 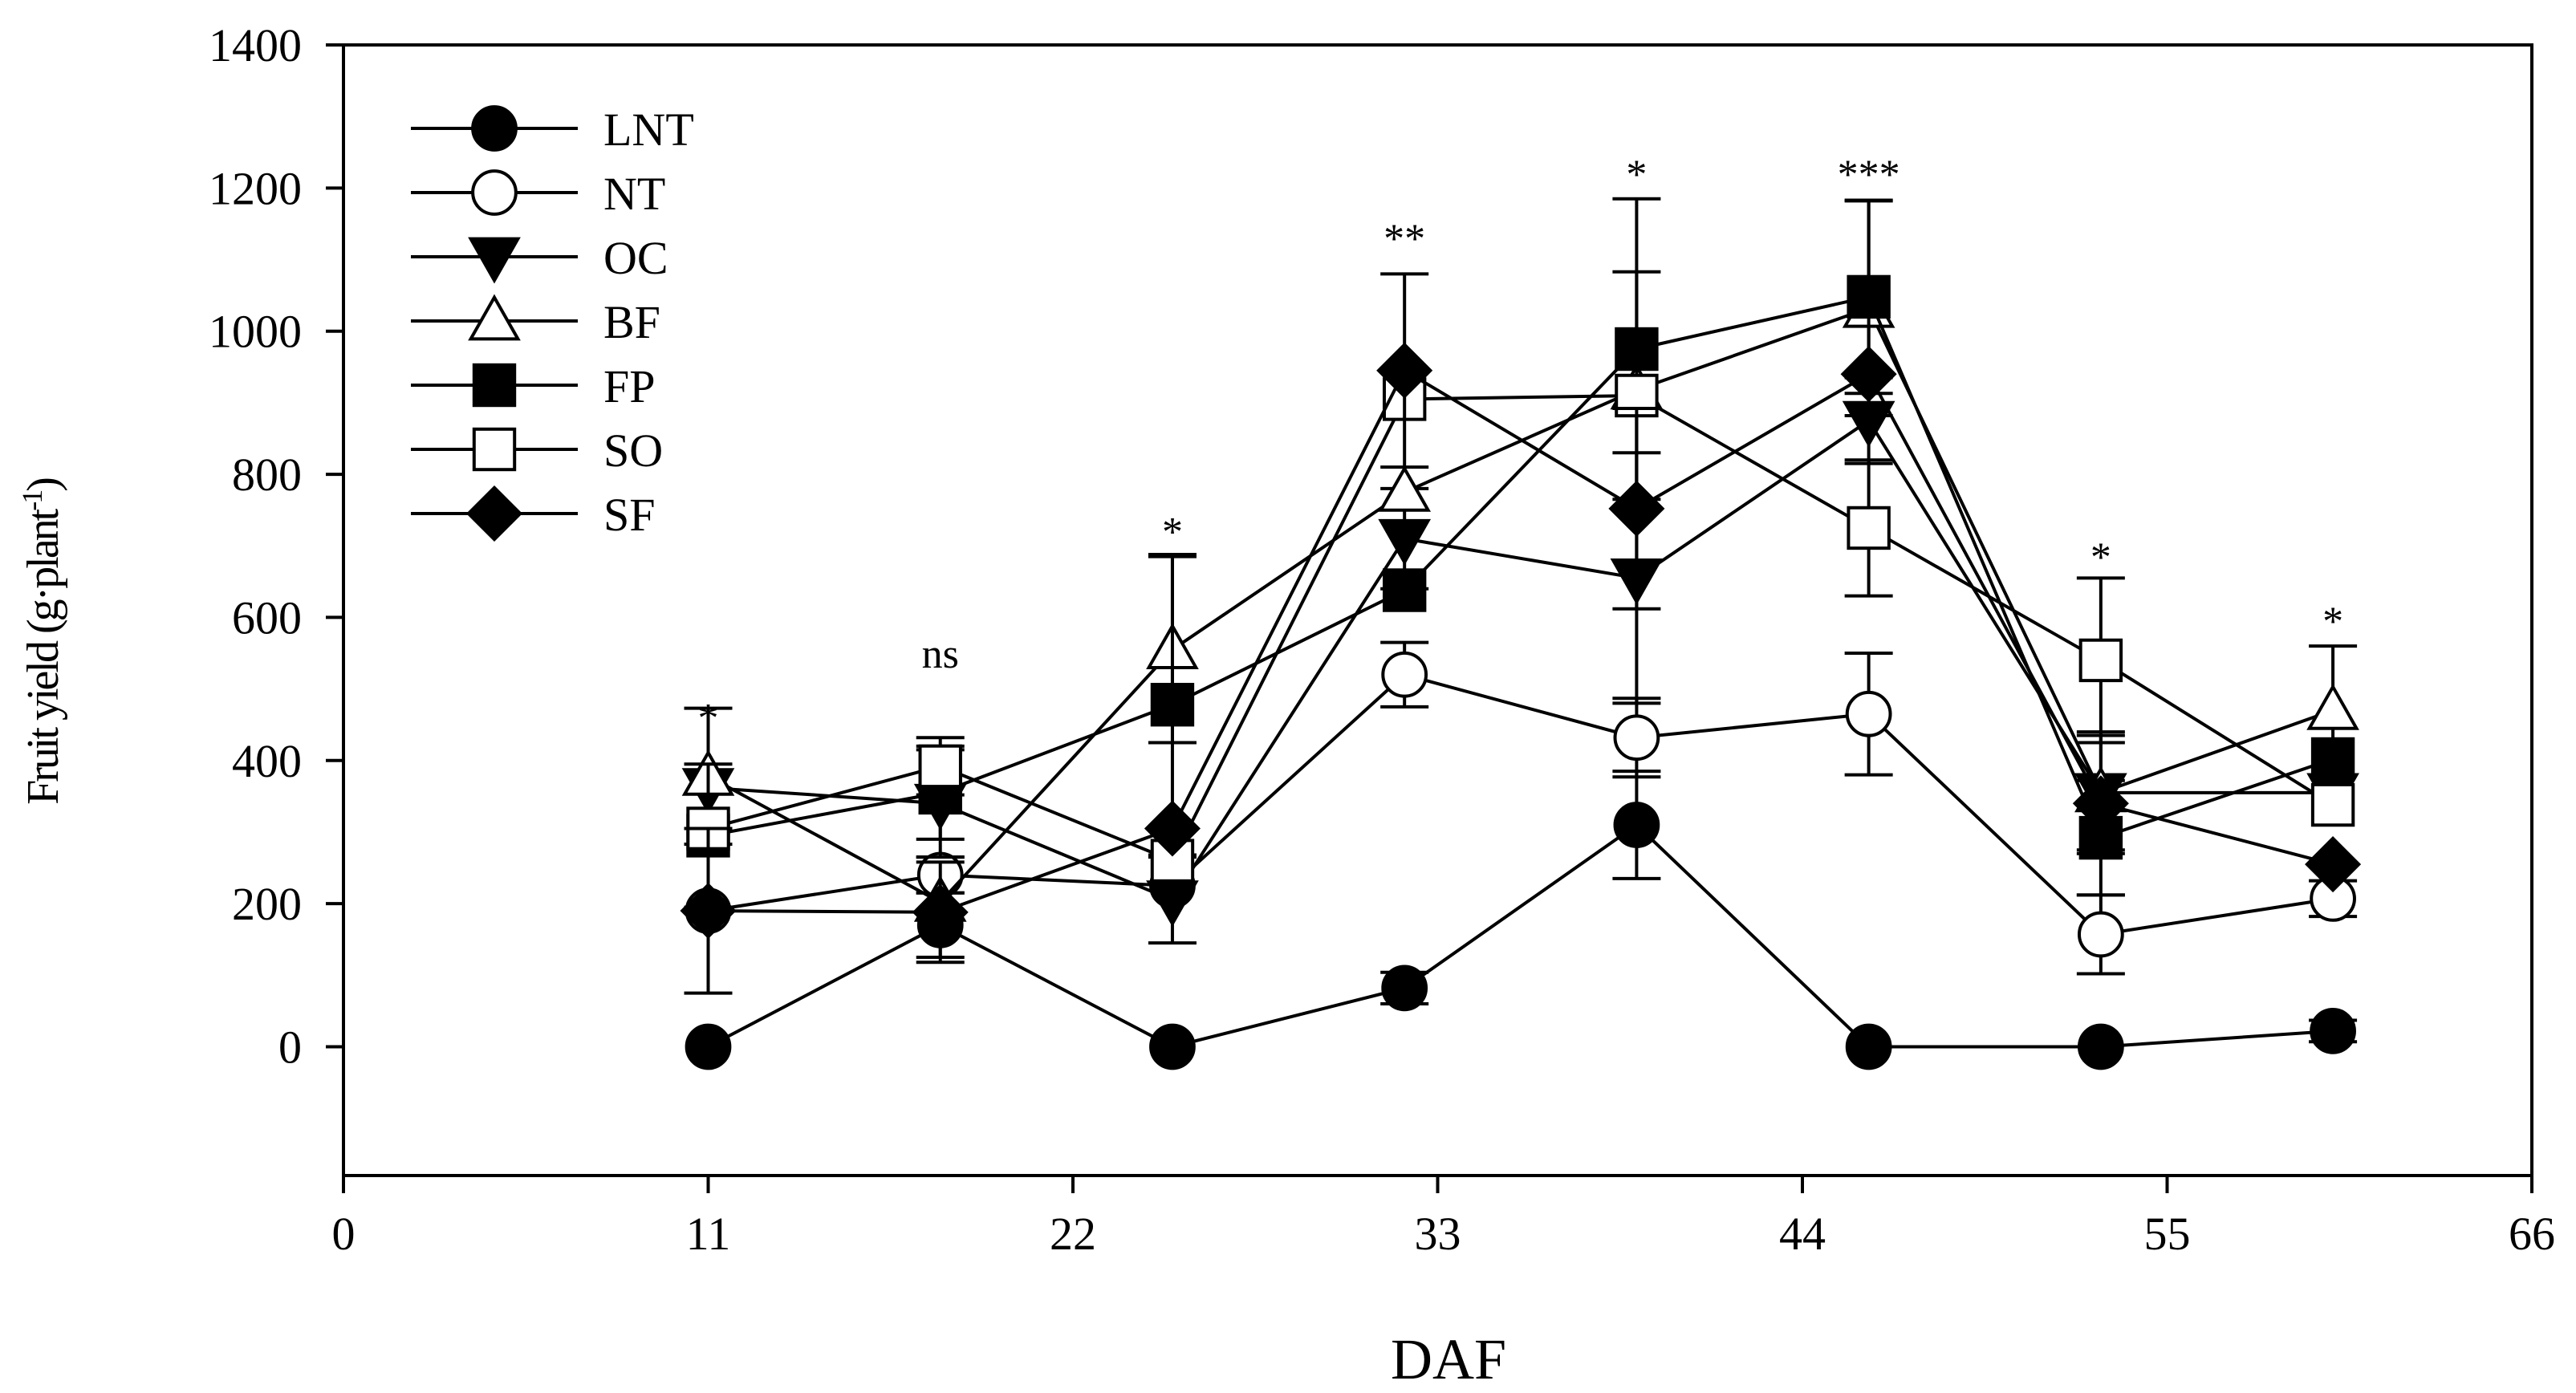 What do you see at coordinates (539, 258) in the screenshot?
I see `legend-item-oc: OC` at bounding box center [539, 258].